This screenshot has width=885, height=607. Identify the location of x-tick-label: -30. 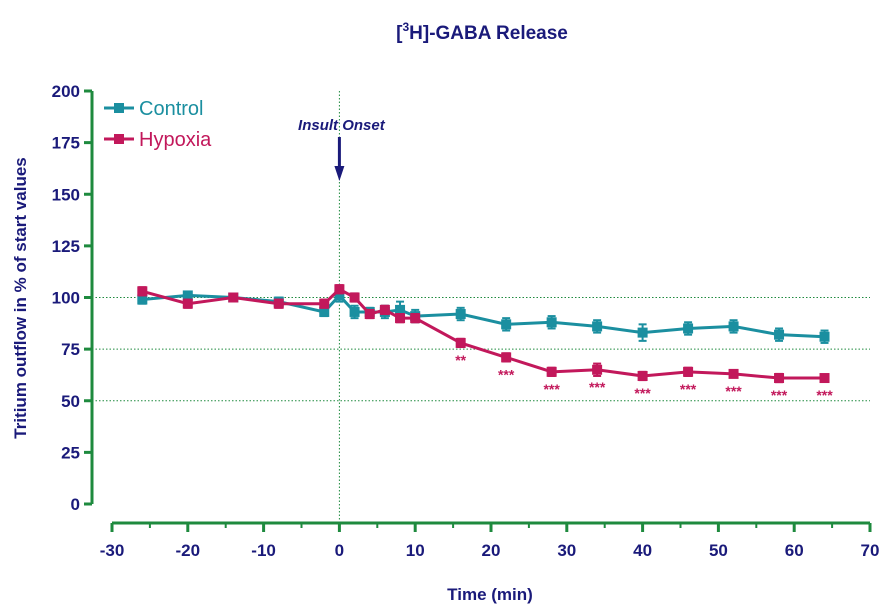
(112, 550).